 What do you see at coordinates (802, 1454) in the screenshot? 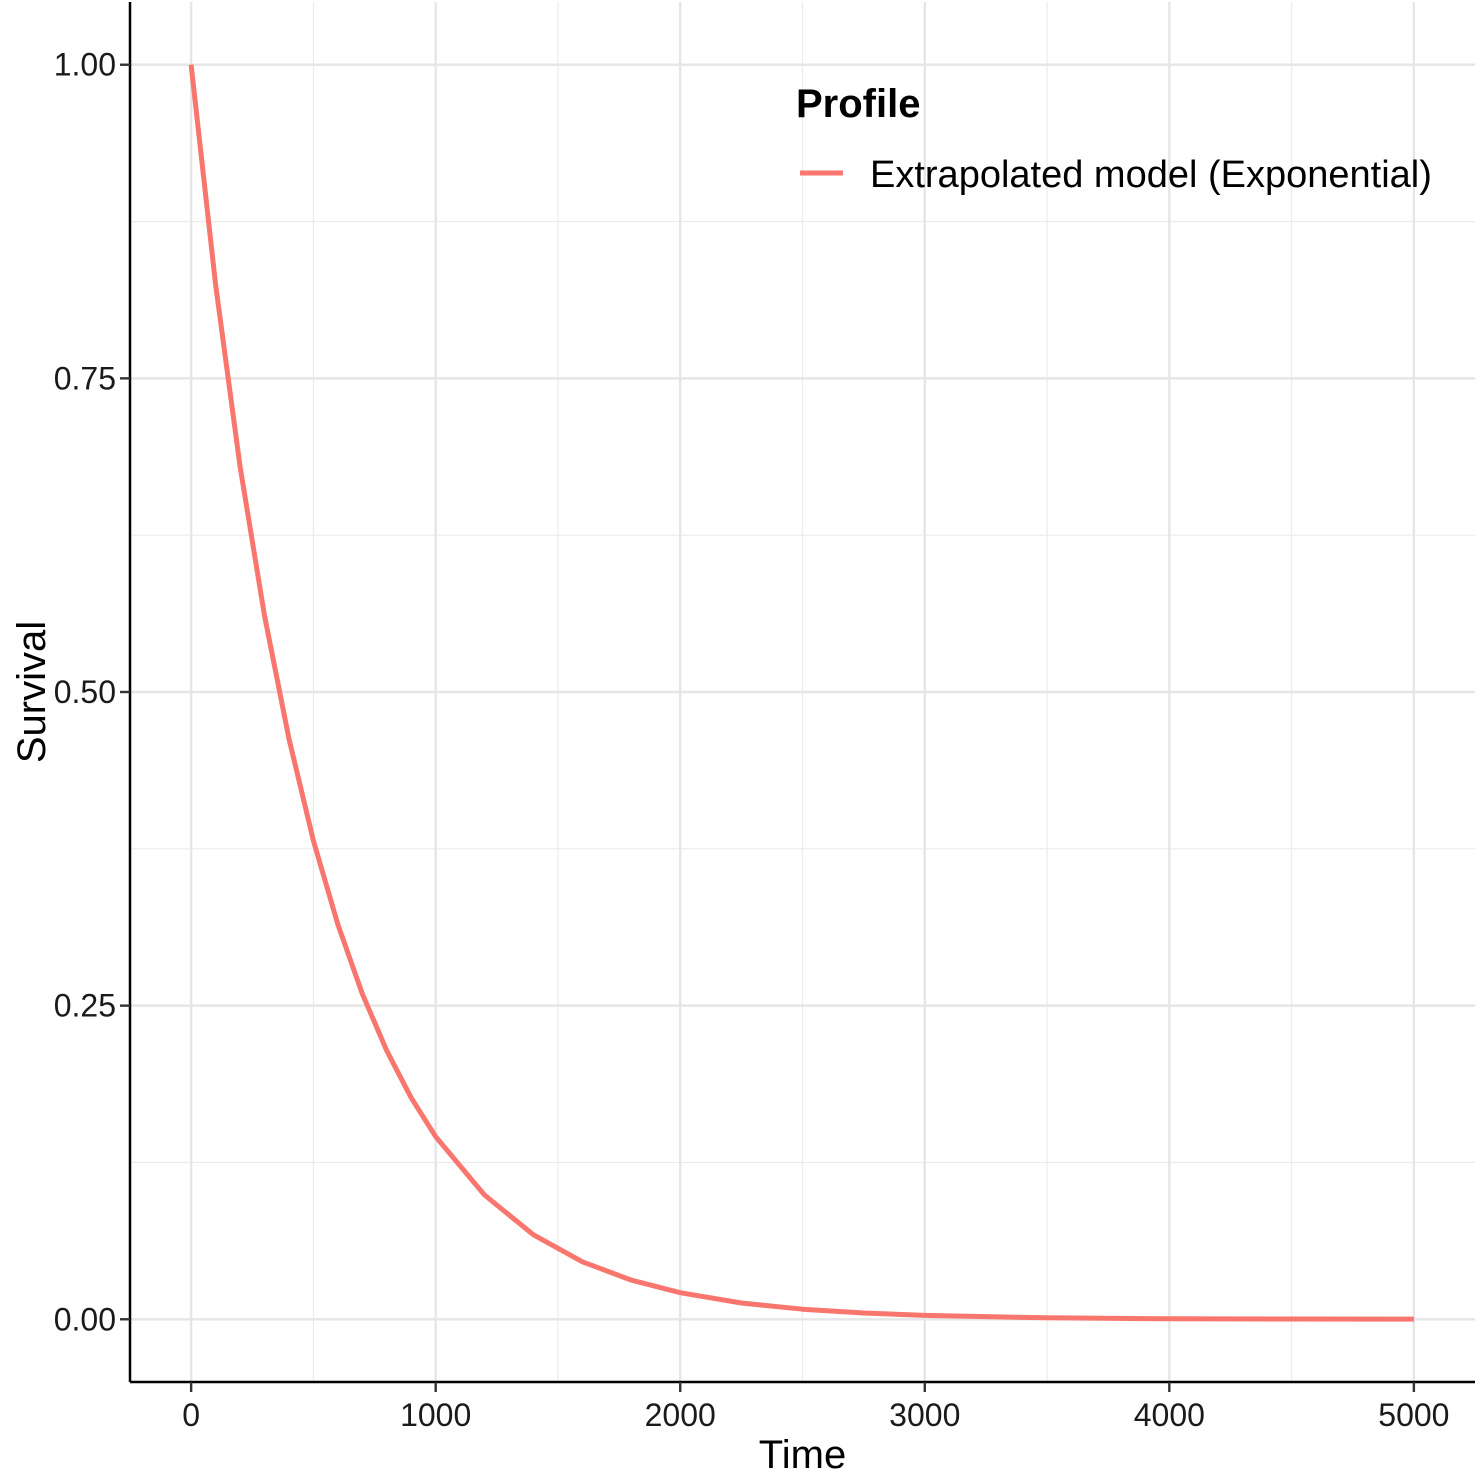
I see `x-axis-title: Time` at bounding box center [802, 1454].